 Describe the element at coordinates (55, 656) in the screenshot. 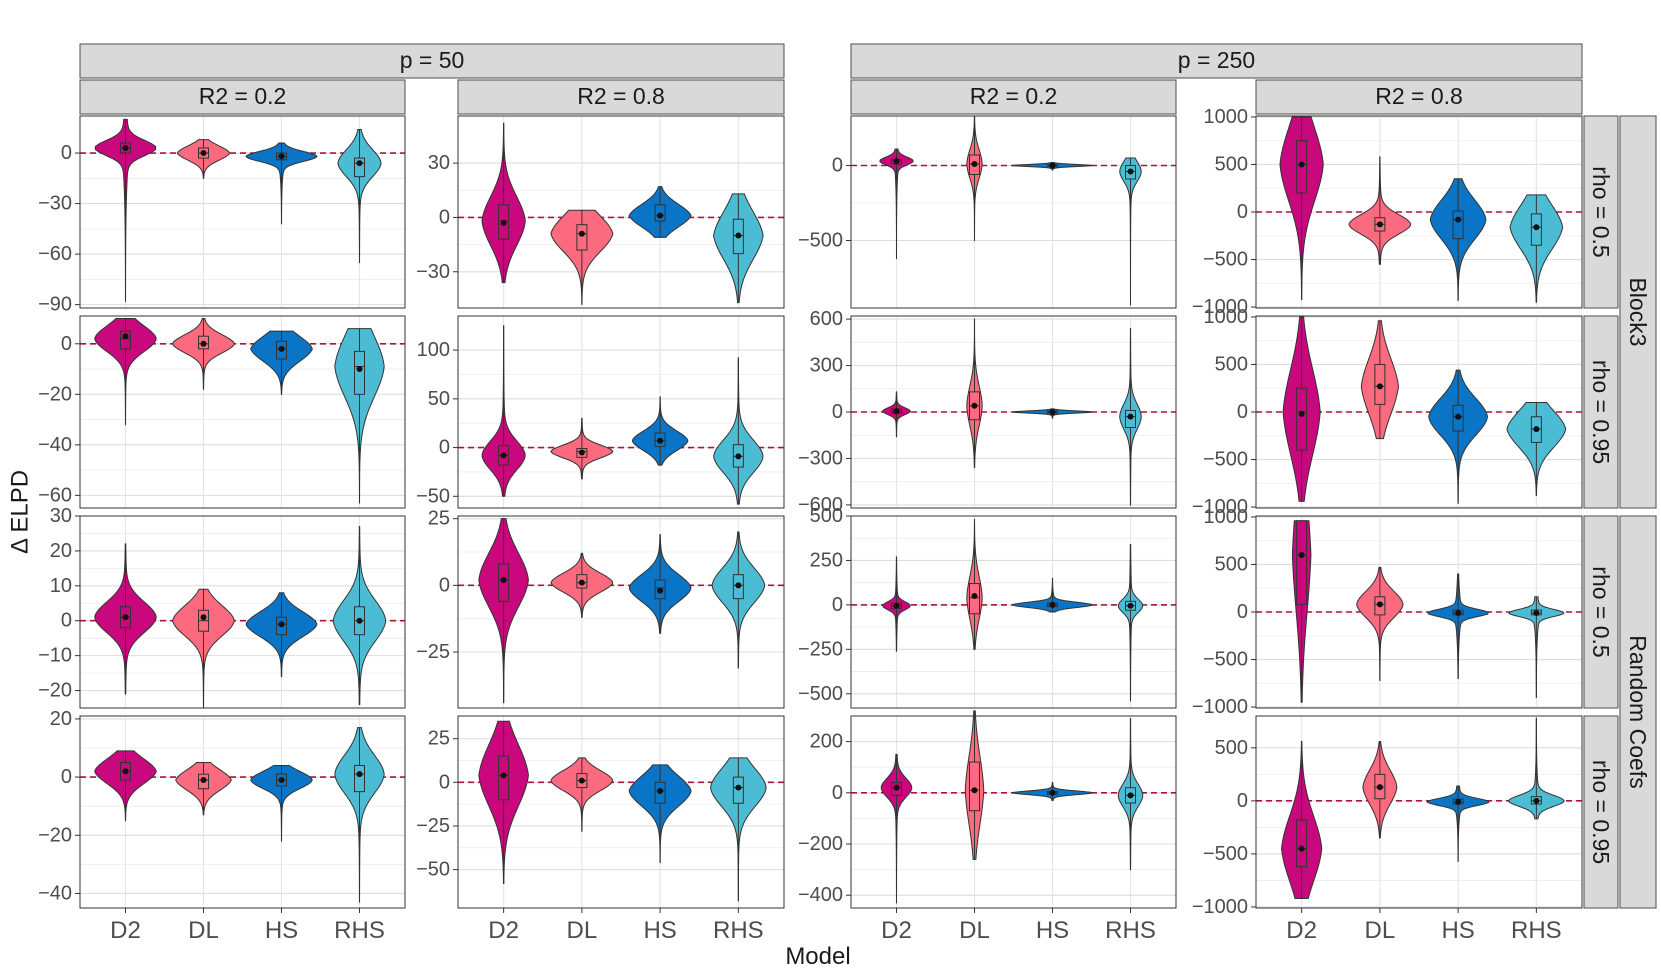

I see `y-tick-label: −10` at that location.